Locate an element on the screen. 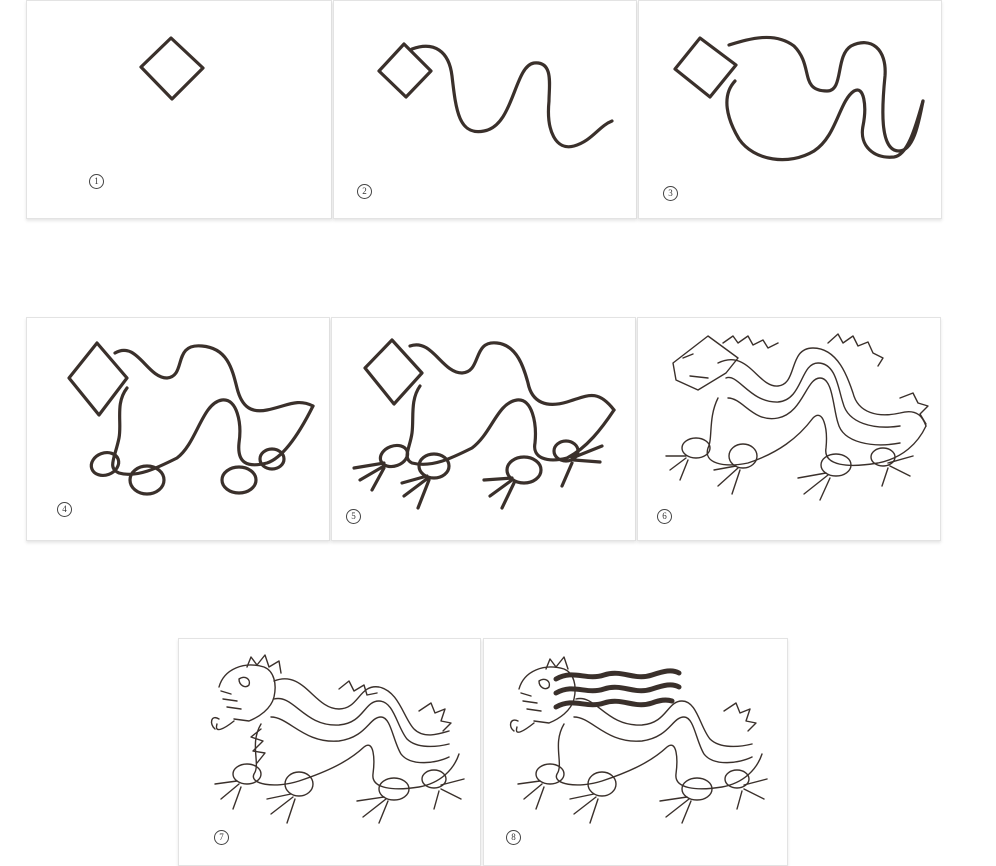 The width and height of the screenshot is (996, 866). dragon-with-whiskers is located at coordinates (638, 740).